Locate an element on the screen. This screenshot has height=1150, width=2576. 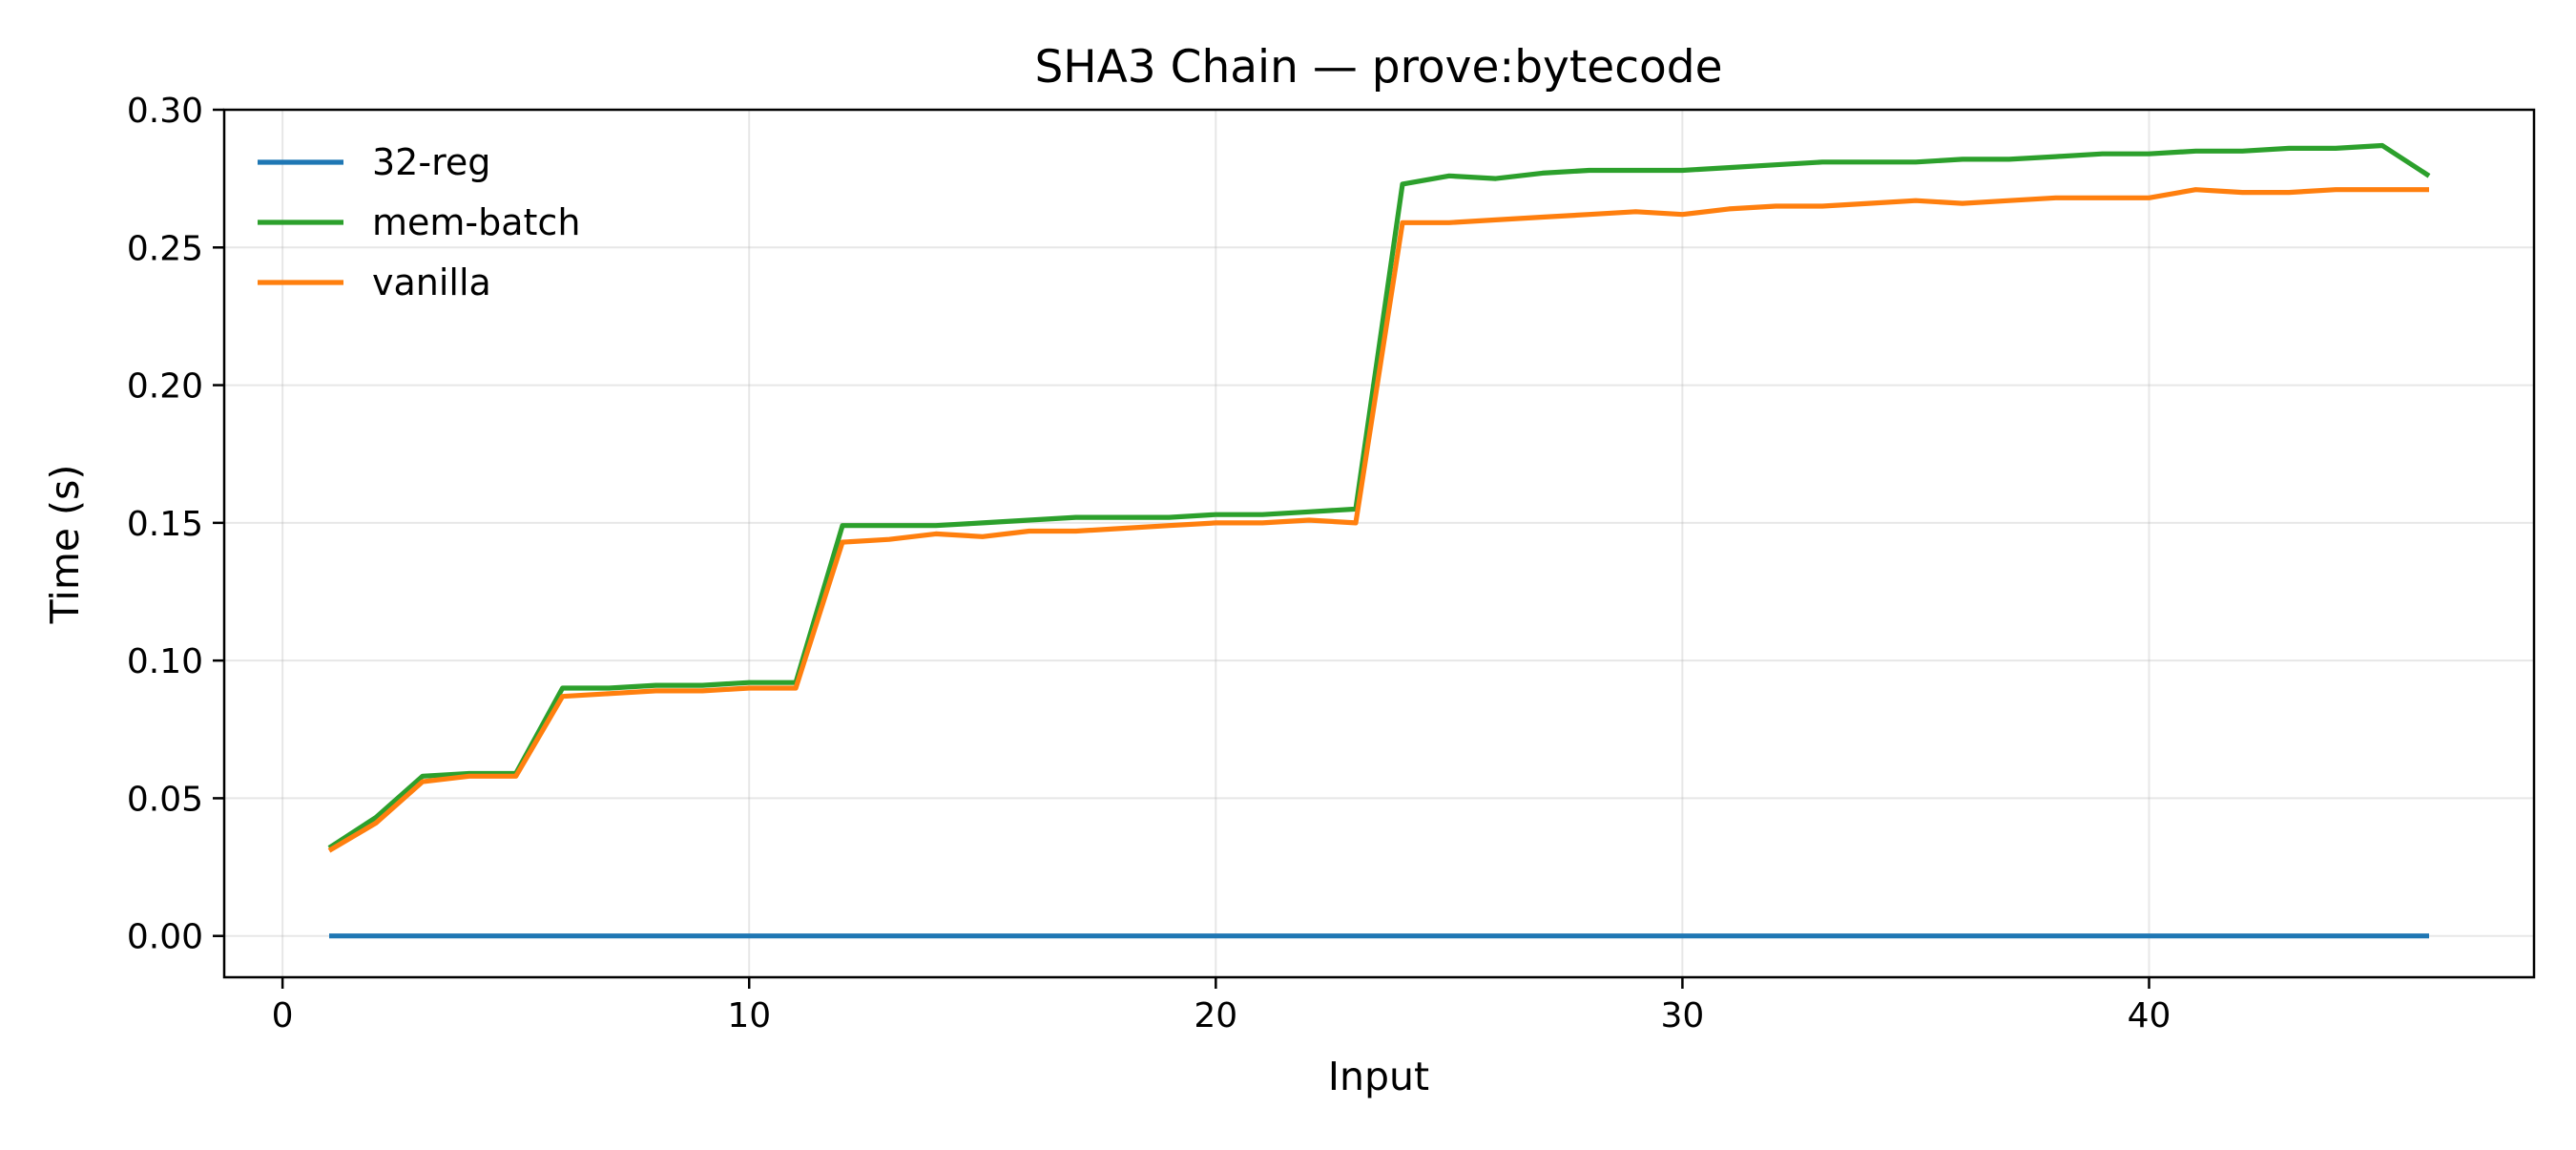
y-tick-label: 0.05 is located at coordinates (165, 799).